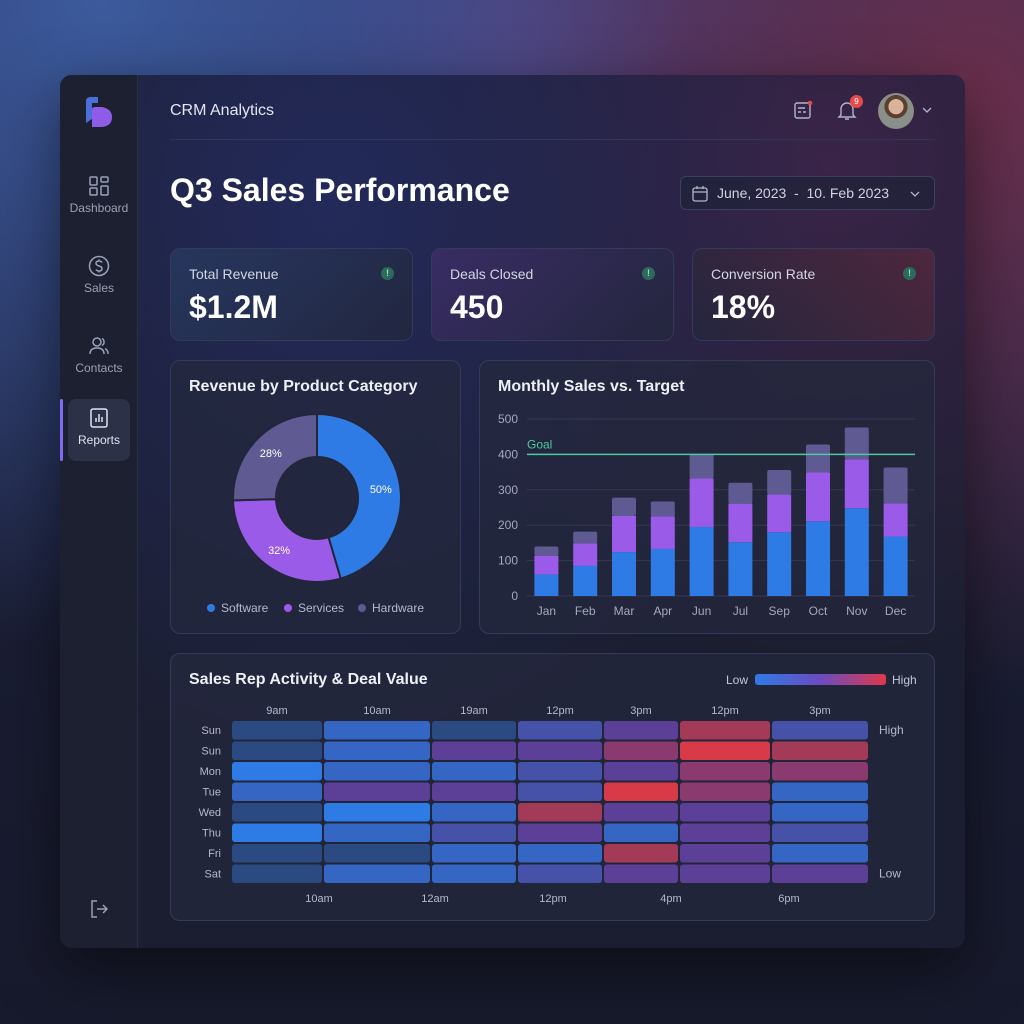 Image resolution: width=1024 pixels, height=1024 pixels. What do you see at coordinates (233, 307) in the screenshot?
I see `kpi-value: $1.2M` at bounding box center [233, 307].